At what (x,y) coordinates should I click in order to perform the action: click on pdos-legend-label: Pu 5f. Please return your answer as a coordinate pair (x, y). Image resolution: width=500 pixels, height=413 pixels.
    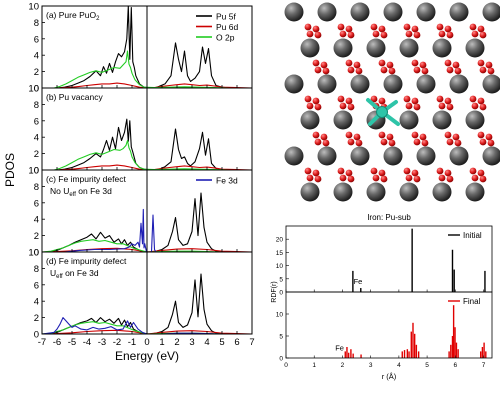
    Looking at the image, I should click on (226, 17).